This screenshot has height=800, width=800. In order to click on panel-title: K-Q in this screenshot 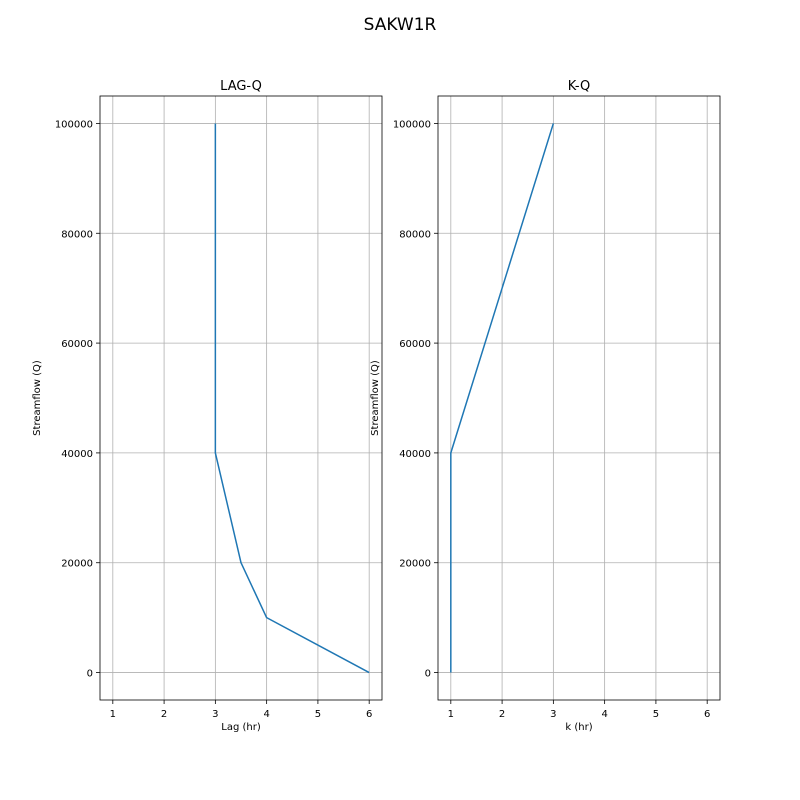, I will do `click(579, 86)`.